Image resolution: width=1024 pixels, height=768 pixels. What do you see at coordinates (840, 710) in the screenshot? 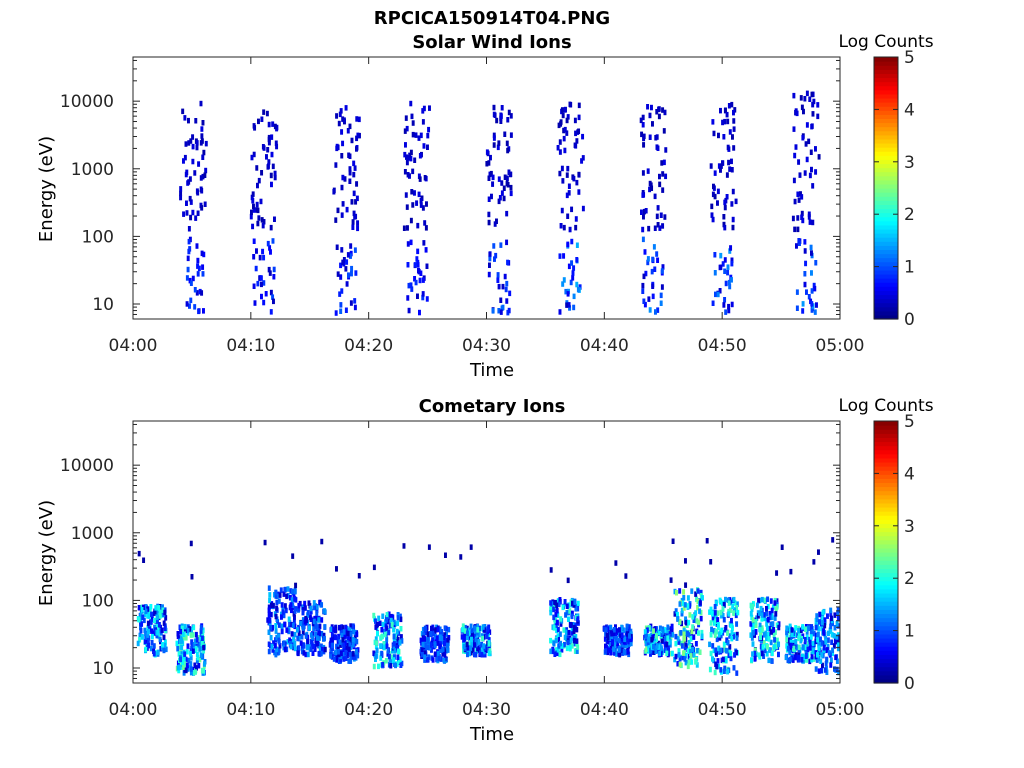
I see `x-tick-label: 05:00` at bounding box center [840, 710].